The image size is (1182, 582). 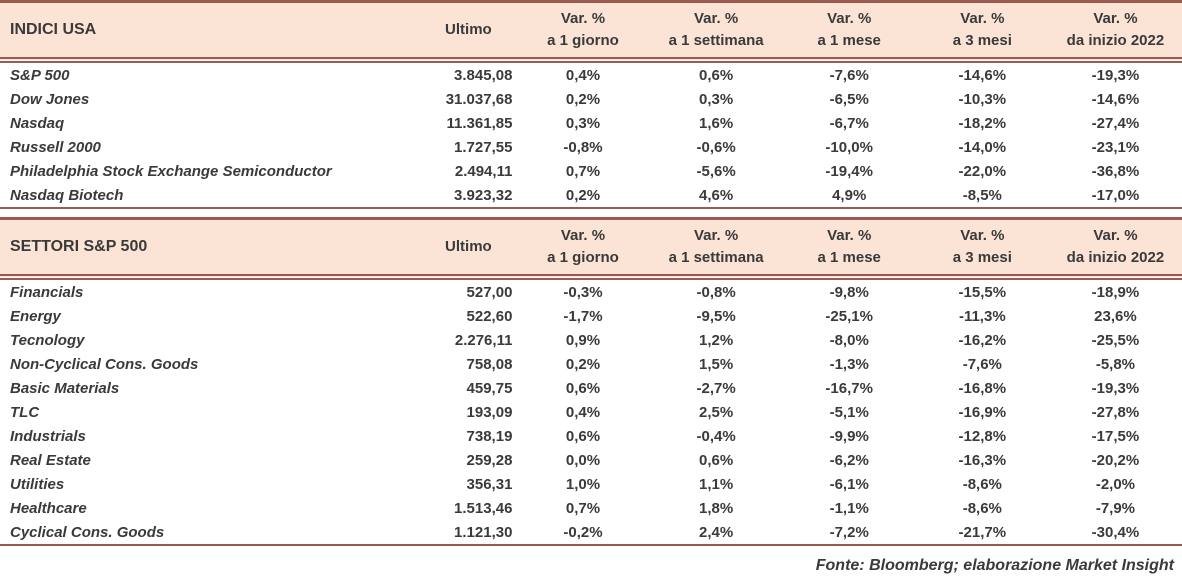 What do you see at coordinates (583, 147) in the screenshot?
I see `var-percent-cell: -0,8%` at bounding box center [583, 147].